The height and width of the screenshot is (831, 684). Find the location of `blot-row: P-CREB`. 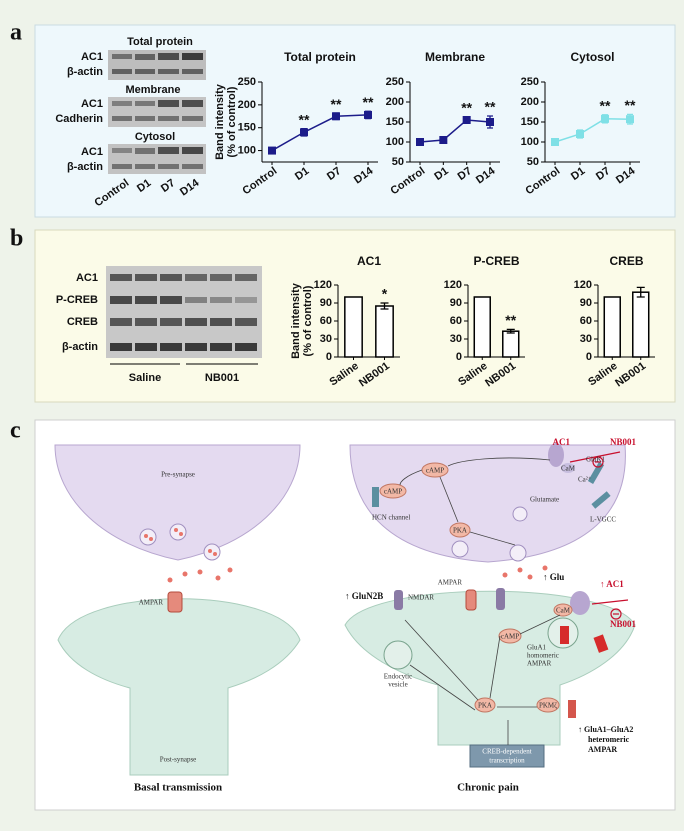

blot-row: P-CREB is located at coordinates (77, 300).